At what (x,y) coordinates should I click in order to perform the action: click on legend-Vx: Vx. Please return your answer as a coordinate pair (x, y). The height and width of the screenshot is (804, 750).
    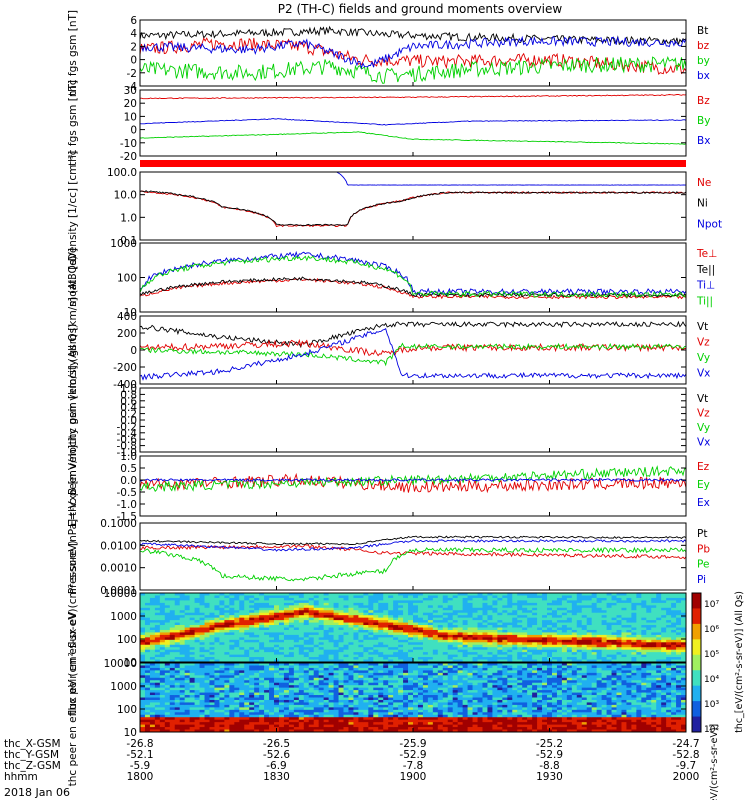
    Looking at the image, I should click on (703, 374).